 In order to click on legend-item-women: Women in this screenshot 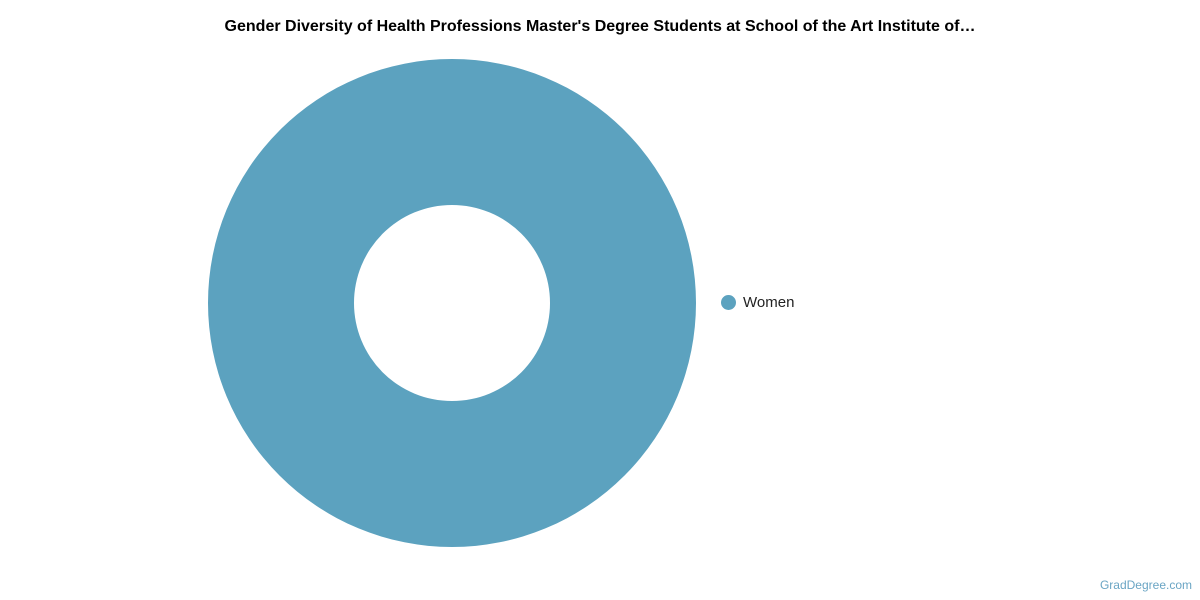, I will do `click(757, 302)`.